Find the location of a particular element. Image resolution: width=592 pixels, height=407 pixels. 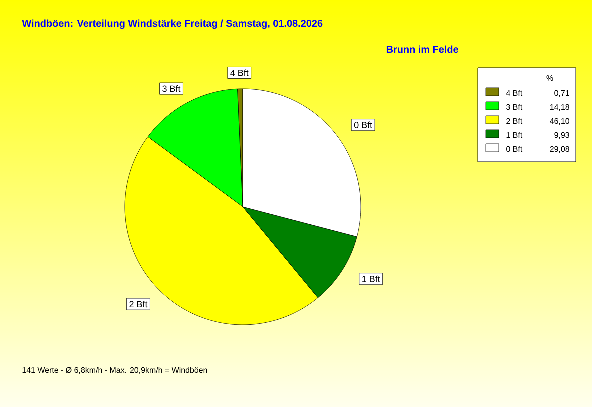

slice-label: 4 Bft is located at coordinates (239, 73).